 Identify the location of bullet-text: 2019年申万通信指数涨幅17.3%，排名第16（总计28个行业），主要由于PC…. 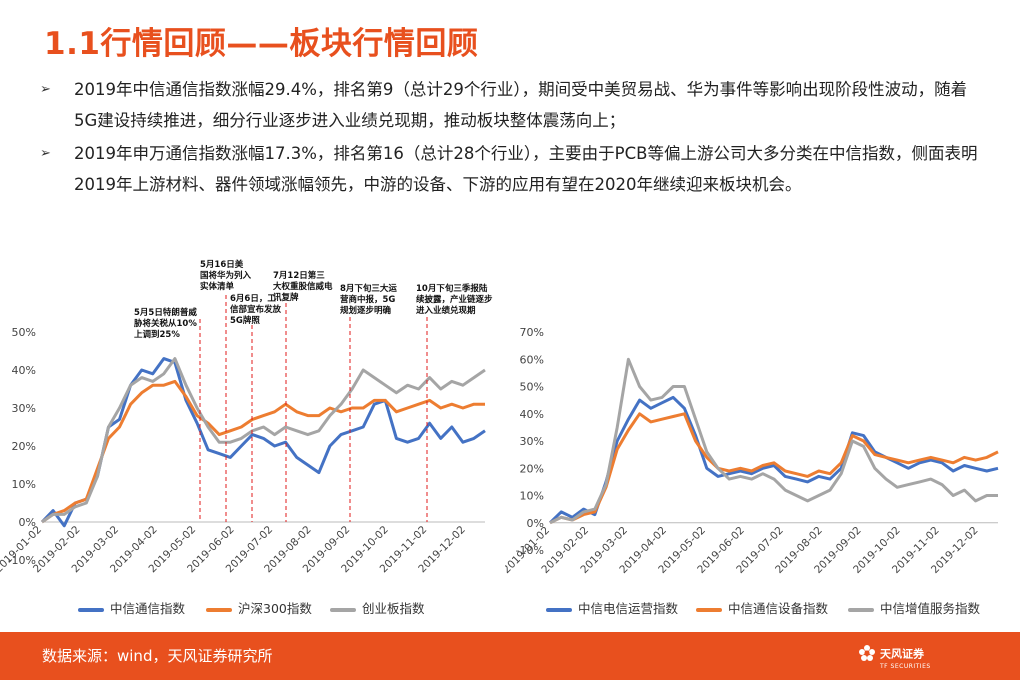
(526, 169).